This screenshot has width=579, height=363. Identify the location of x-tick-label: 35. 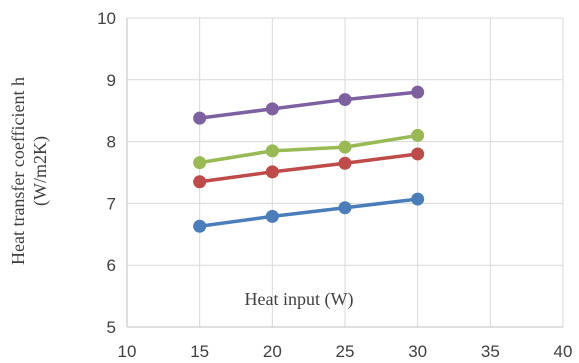
(490, 351).